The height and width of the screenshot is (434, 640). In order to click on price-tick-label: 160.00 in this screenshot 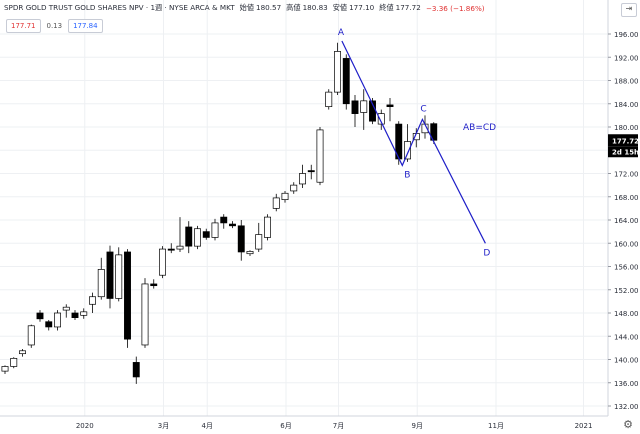, I will do `click(626, 244)`.